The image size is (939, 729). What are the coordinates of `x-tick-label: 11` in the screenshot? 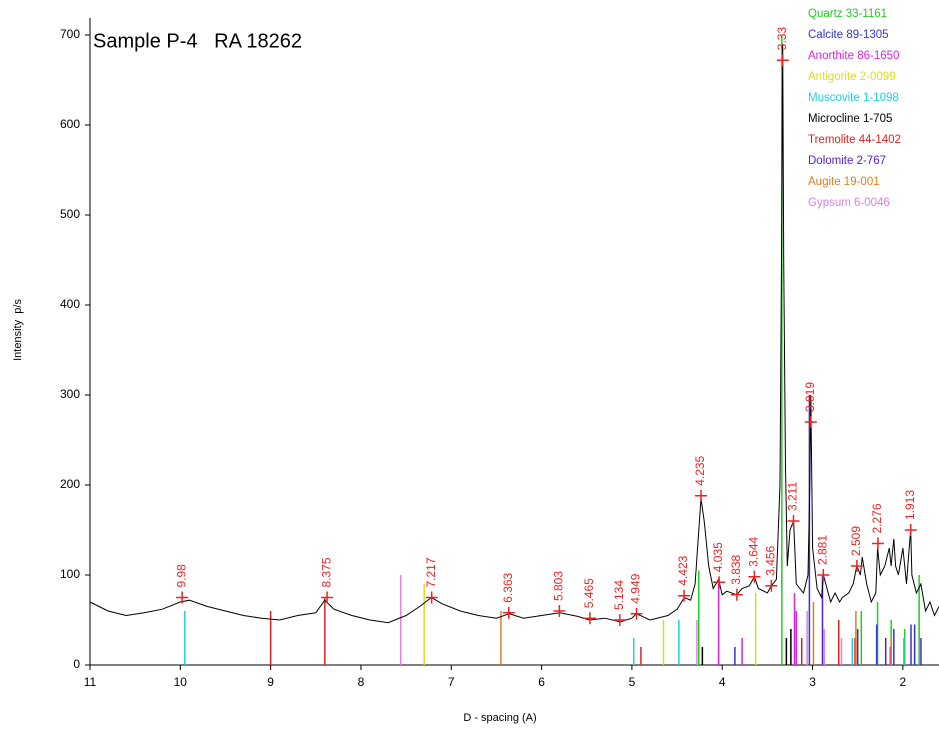 It's located at (90, 682).